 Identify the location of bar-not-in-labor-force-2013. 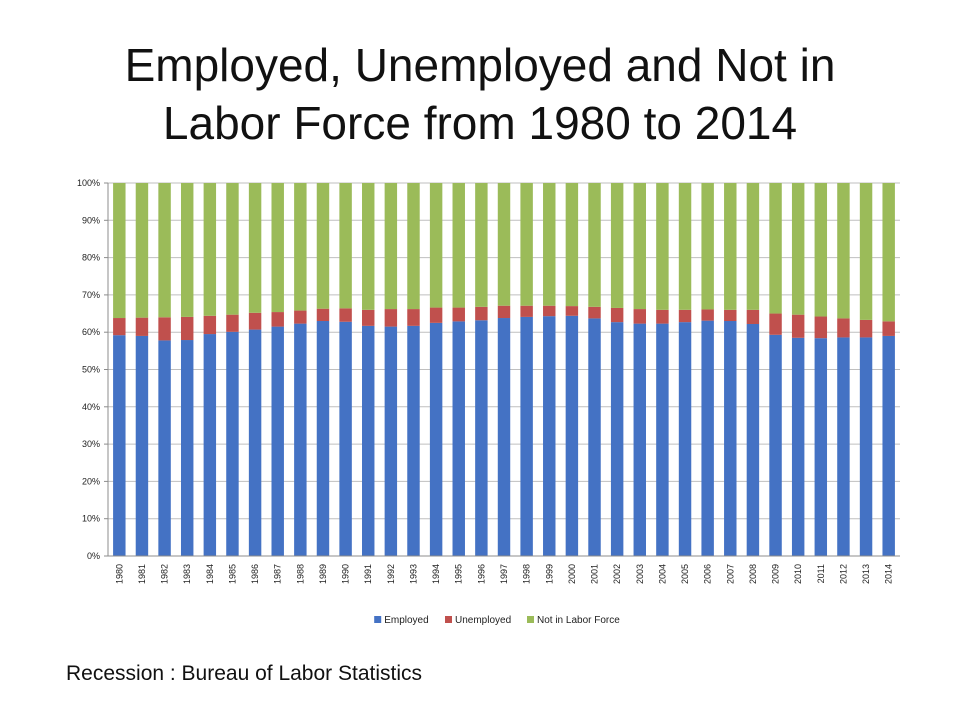
(866, 251).